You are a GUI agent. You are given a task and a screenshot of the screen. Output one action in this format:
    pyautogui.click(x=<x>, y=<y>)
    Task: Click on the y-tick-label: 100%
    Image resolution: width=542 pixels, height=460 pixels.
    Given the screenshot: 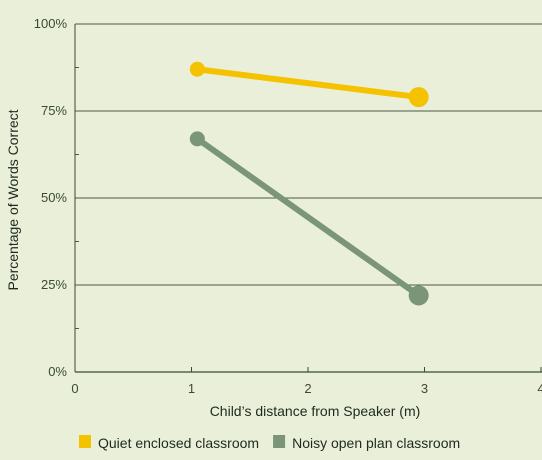 What is the action you would take?
    pyautogui.click(x=51, y=23)
    